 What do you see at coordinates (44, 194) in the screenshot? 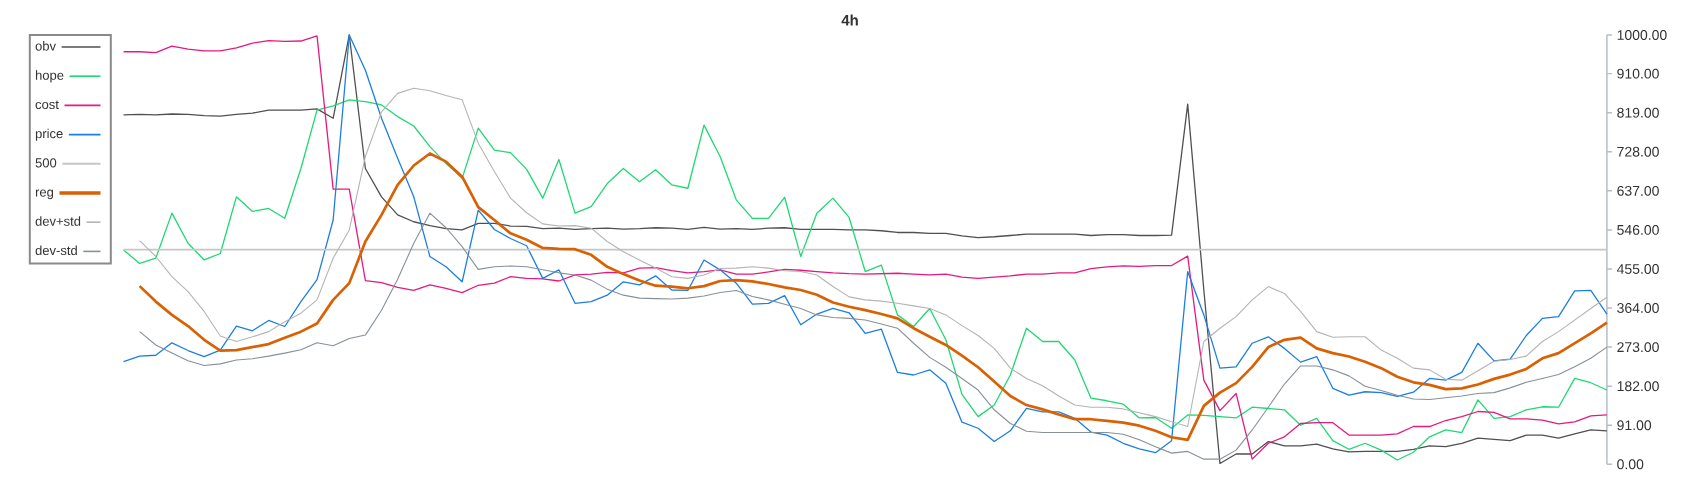
I see `legend-label: reg` at bounding box center [44, 194].